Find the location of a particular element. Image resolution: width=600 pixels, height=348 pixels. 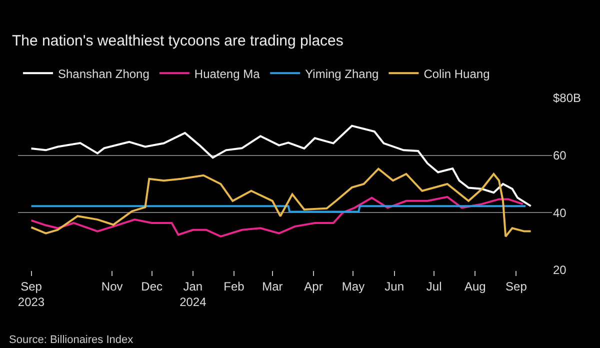

x-tick-label: Apr is located at coordinates (313, 286).